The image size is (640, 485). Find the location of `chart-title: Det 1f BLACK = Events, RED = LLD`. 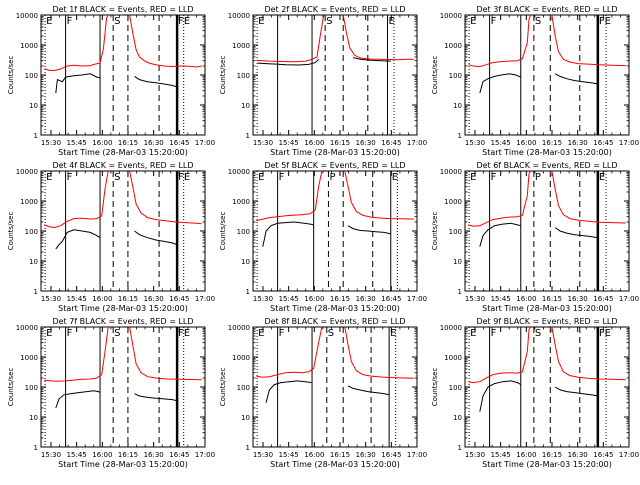

chart-title: Det 1f BLACK = Events, RED = LLD is located at coordinates (122, 9).